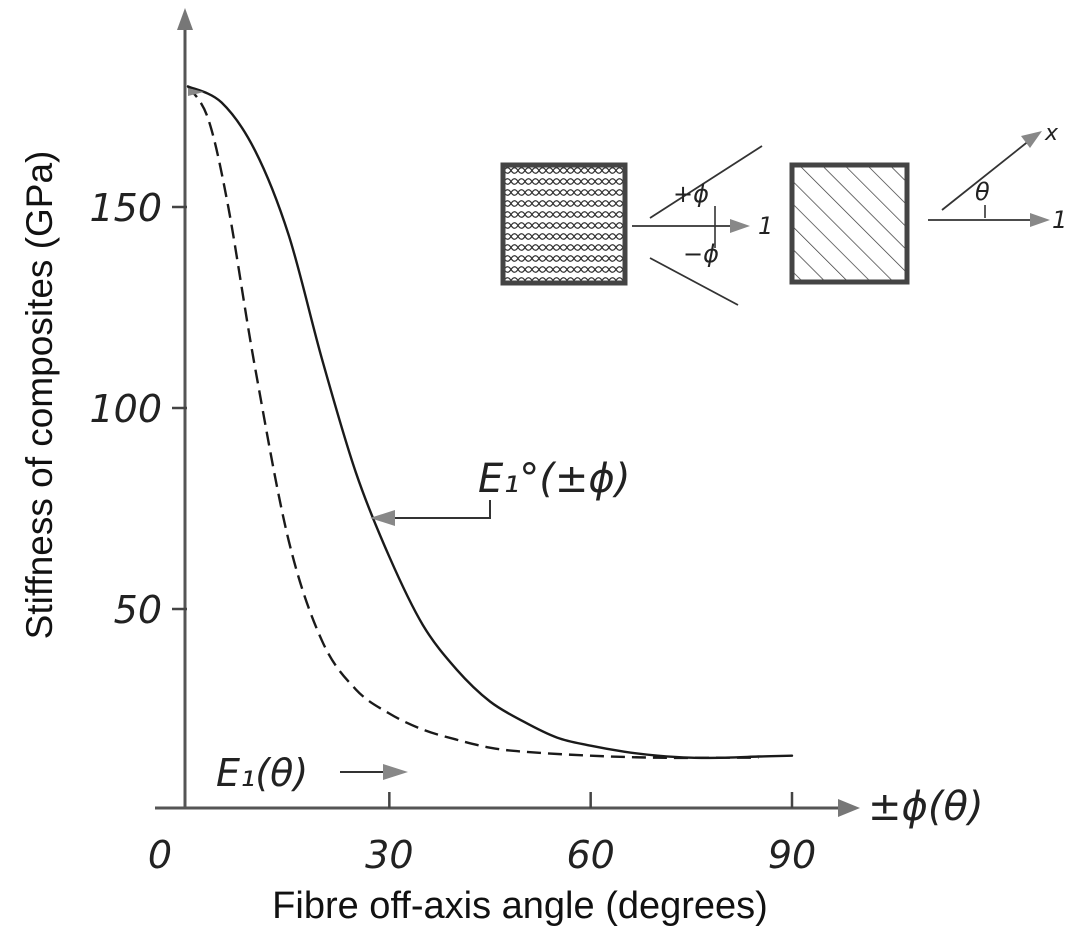  I want to click on annotation-solid-leader, so click(441, 509).